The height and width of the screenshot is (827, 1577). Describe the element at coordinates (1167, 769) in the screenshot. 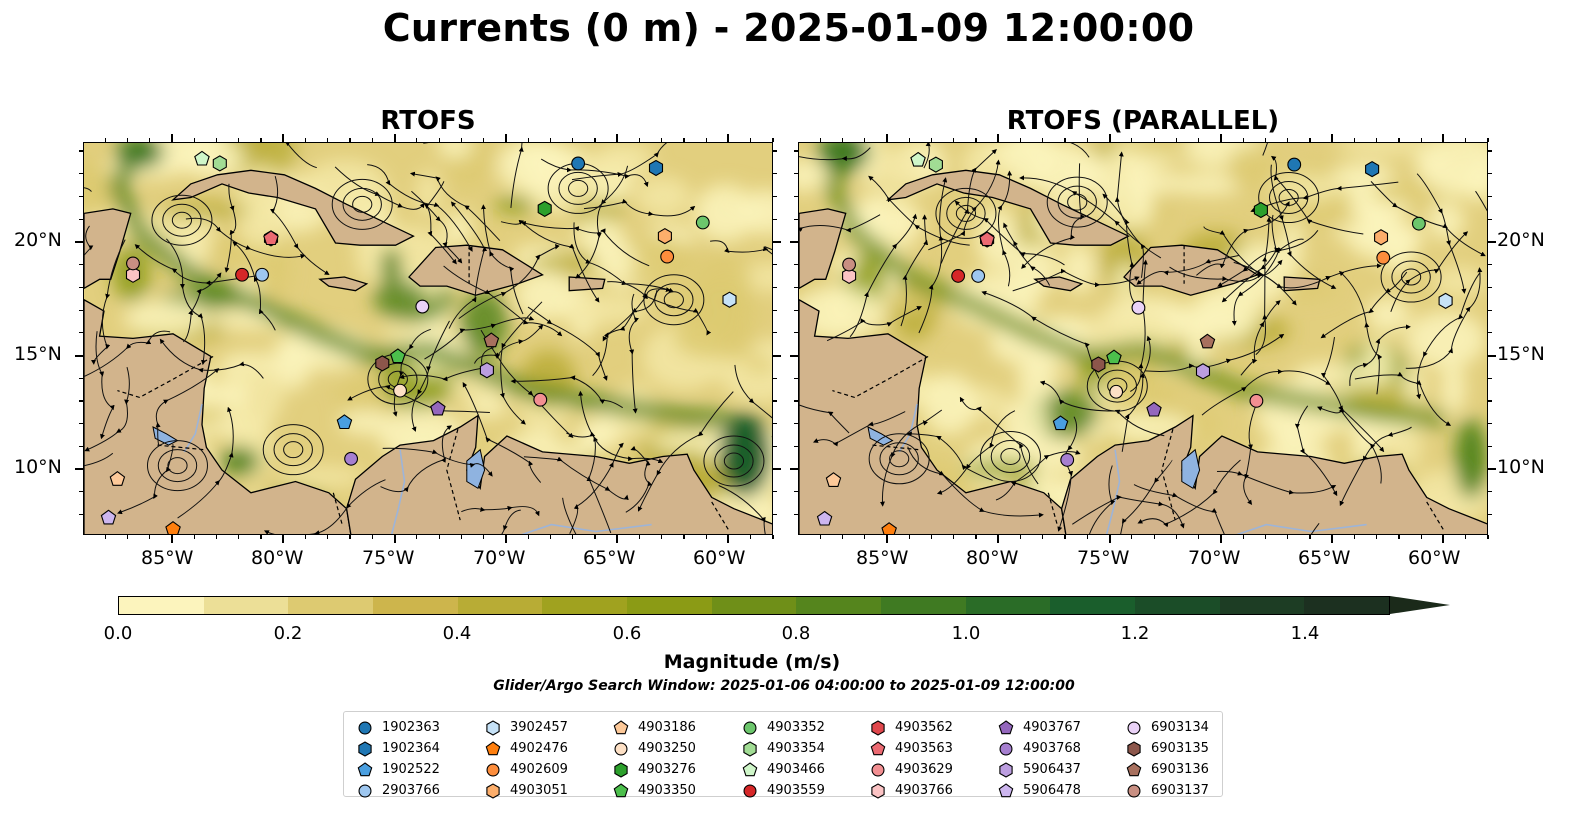

I see `legend-entry: 6903136` at that location.